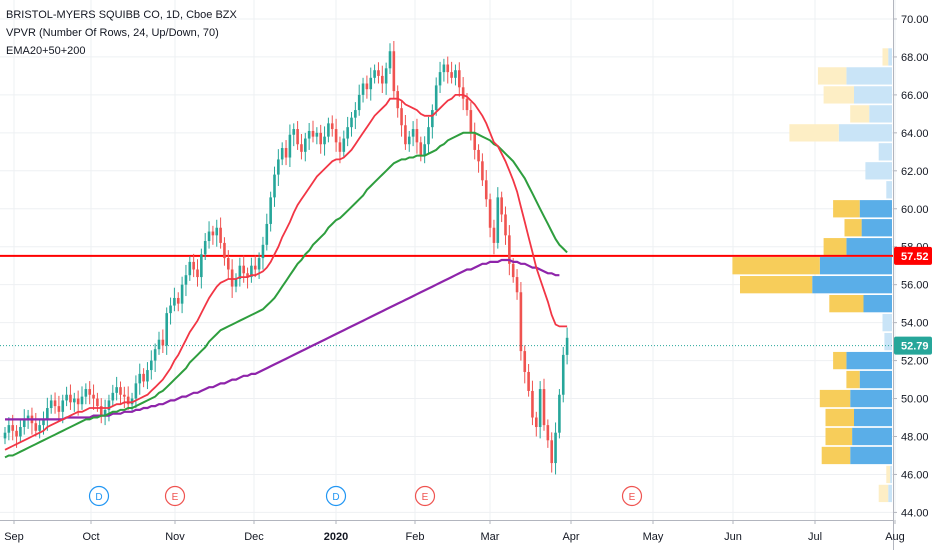  I want to click on symbol-title: BRISTOL-MYERS SQUIBB CO, 1D, Cboe BZX, so click(121, 15).